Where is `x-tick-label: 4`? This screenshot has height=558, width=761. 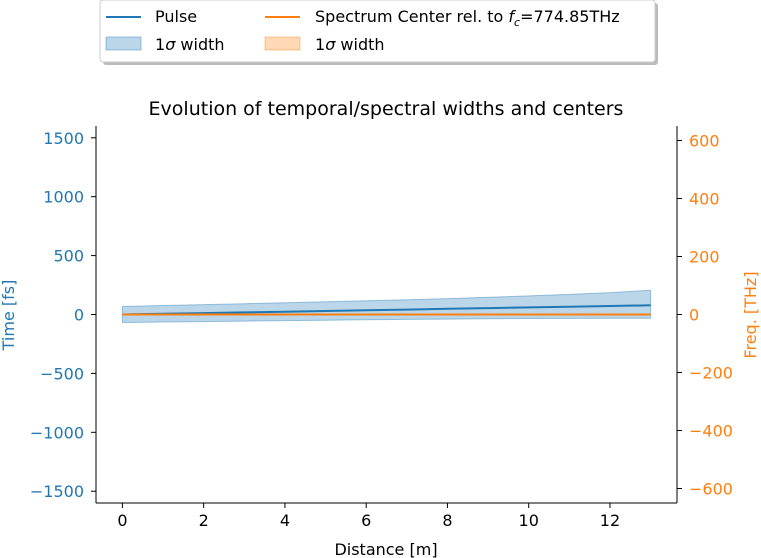 x-tick-label: 4 is located at coordinates (285, 520).